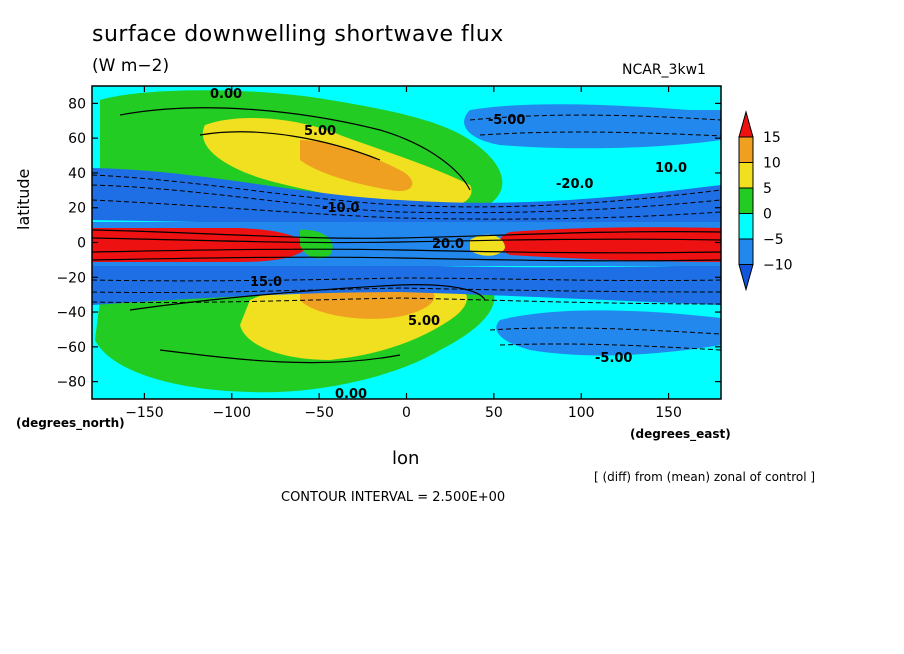  I want to click on y-axis-name: (degrees_north), so click(70, 423).